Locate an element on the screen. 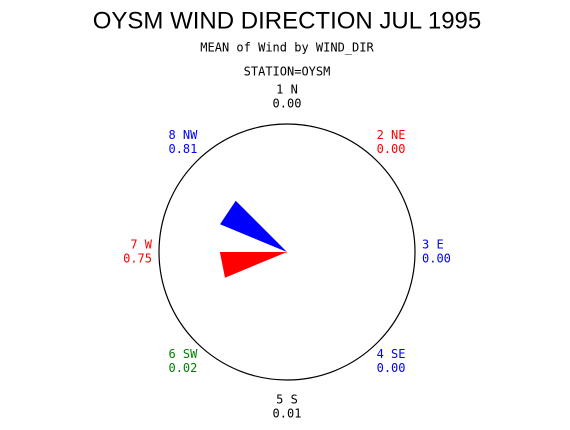  direction-label: 5 S is located at coordinates (287, 400).